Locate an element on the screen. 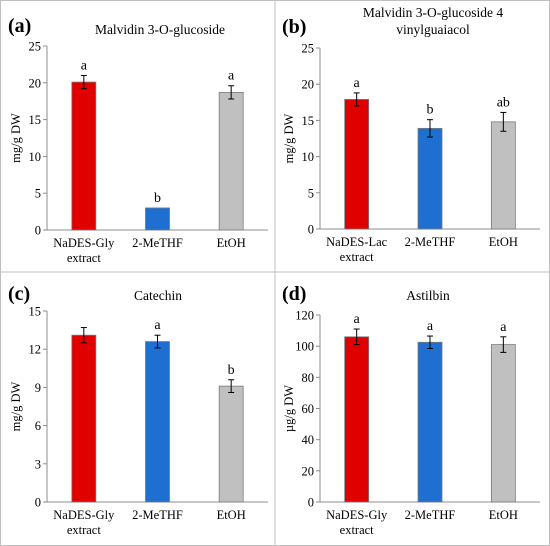  chart-title: vinylguaiacol is located at coordinates (433, 29).